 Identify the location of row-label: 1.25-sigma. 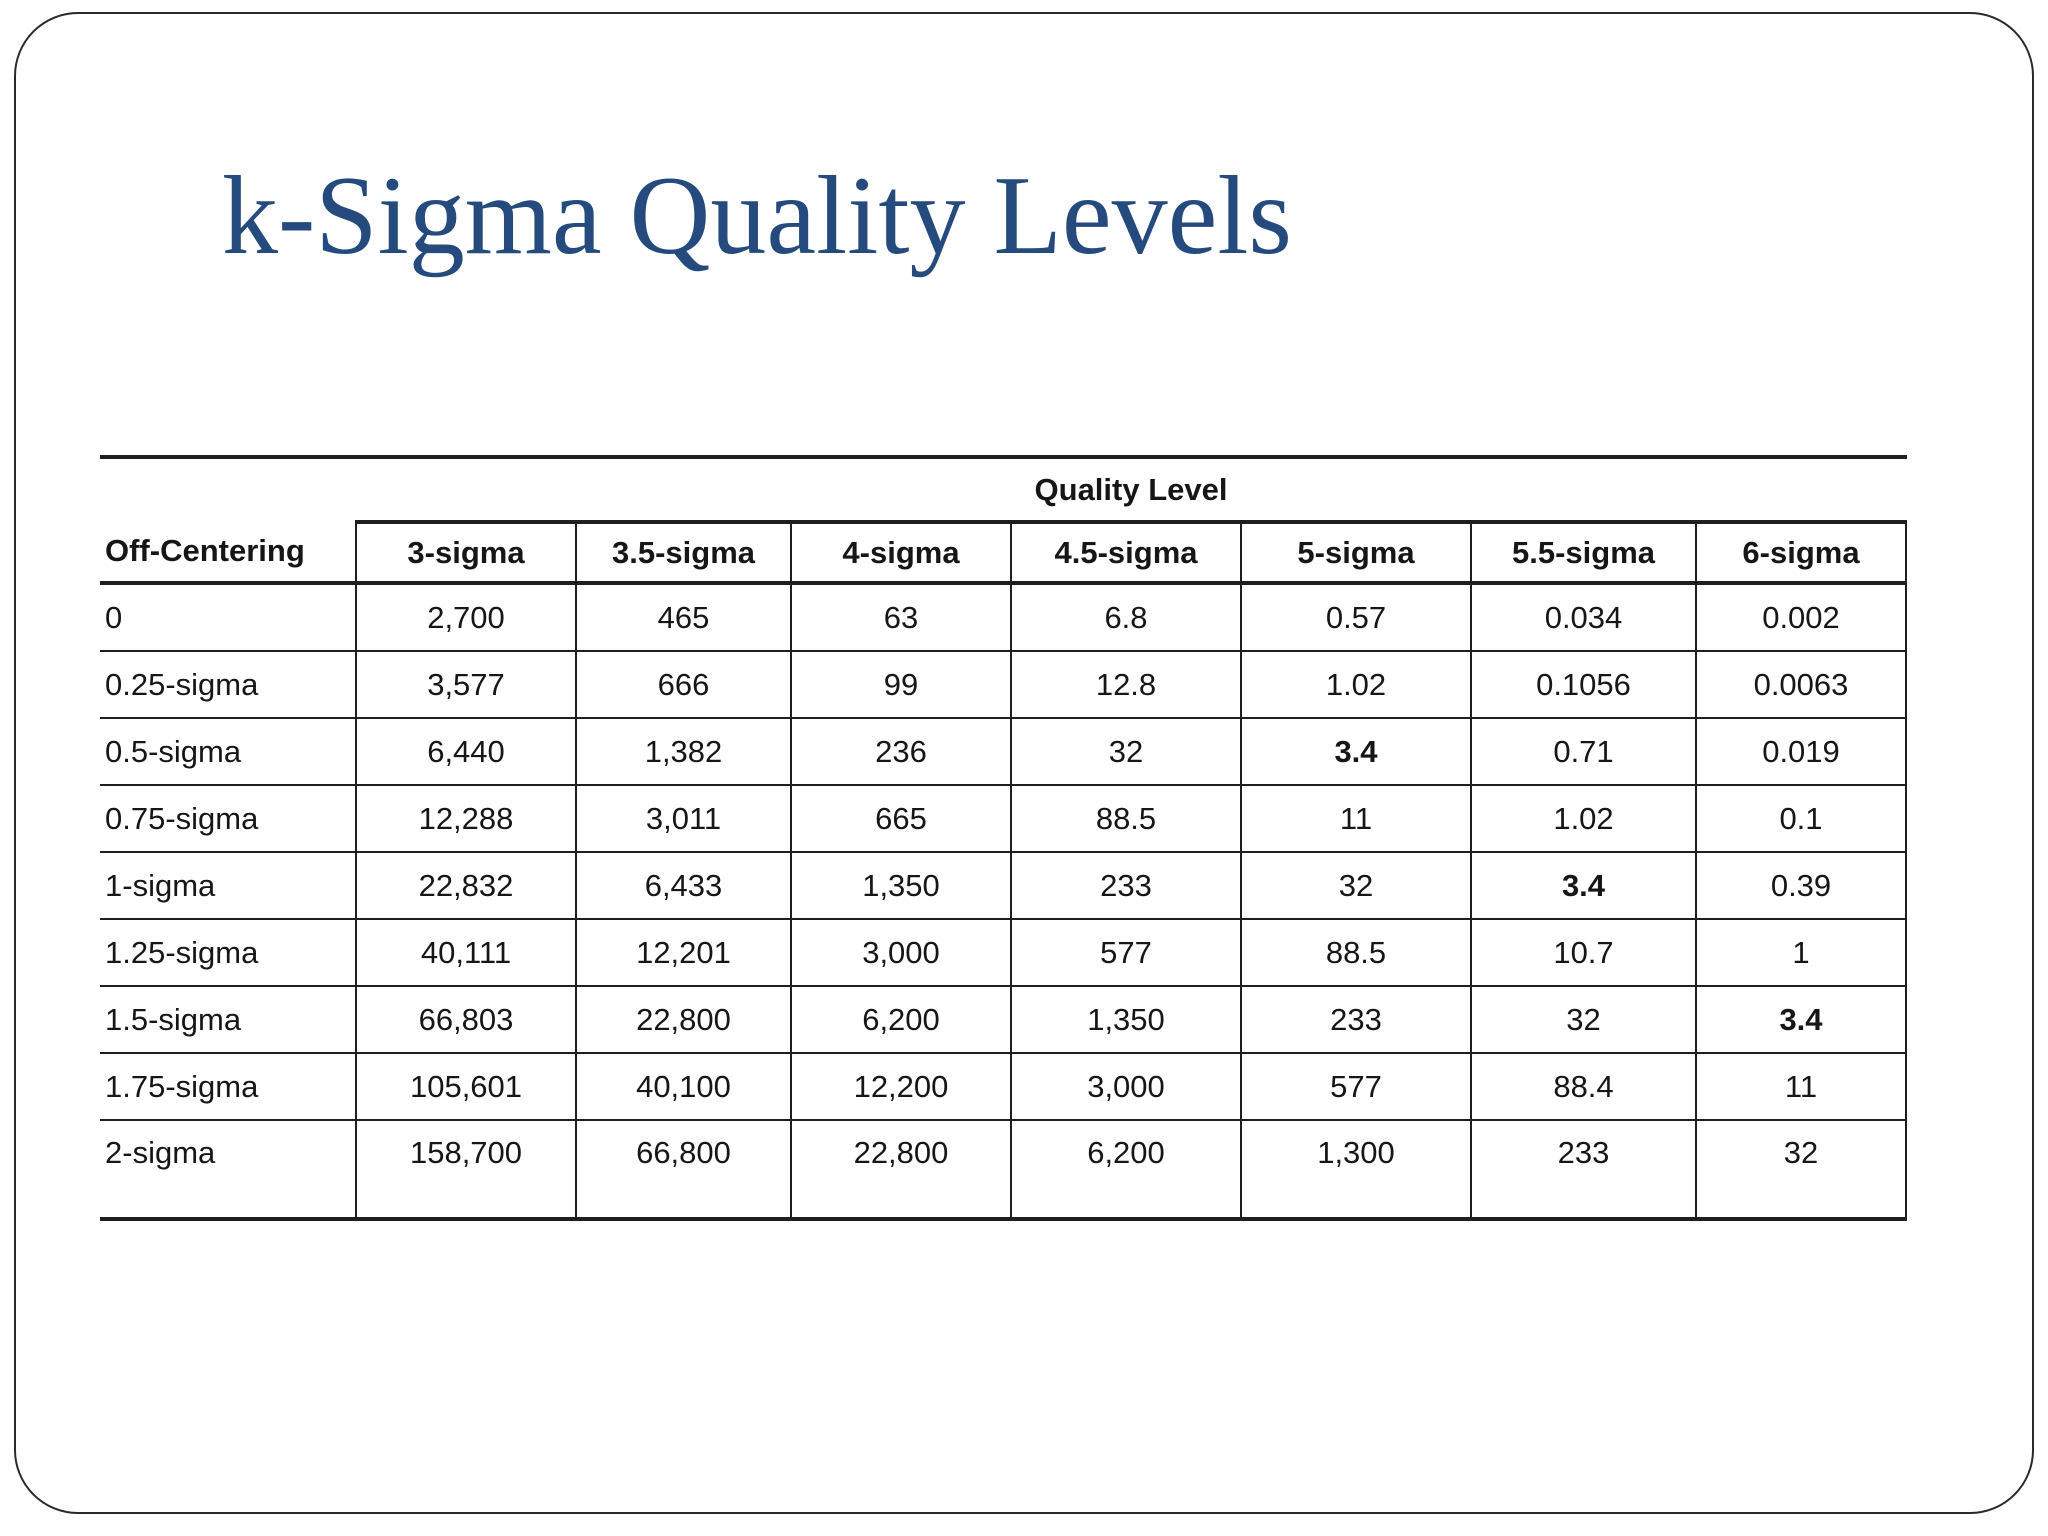
(227, 953).